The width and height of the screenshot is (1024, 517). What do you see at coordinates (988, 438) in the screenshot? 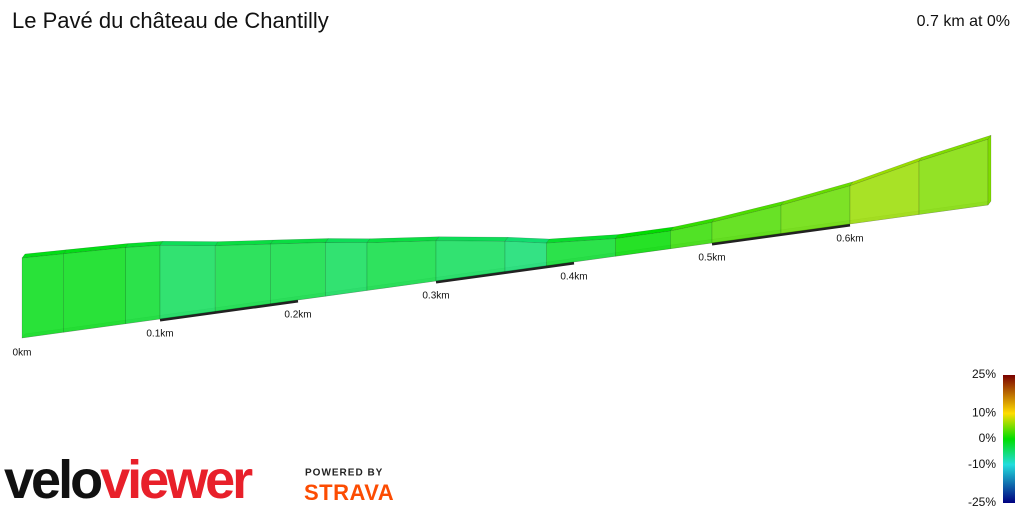
I see `colorbar-label: 0%` at bounding box center [988, 438].